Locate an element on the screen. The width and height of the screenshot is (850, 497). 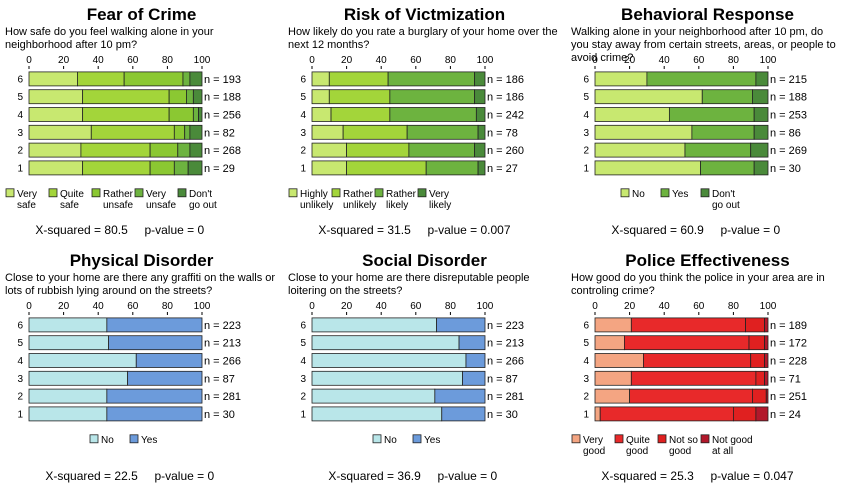
n-label: n = 71 is located at coordinates (785, 379).